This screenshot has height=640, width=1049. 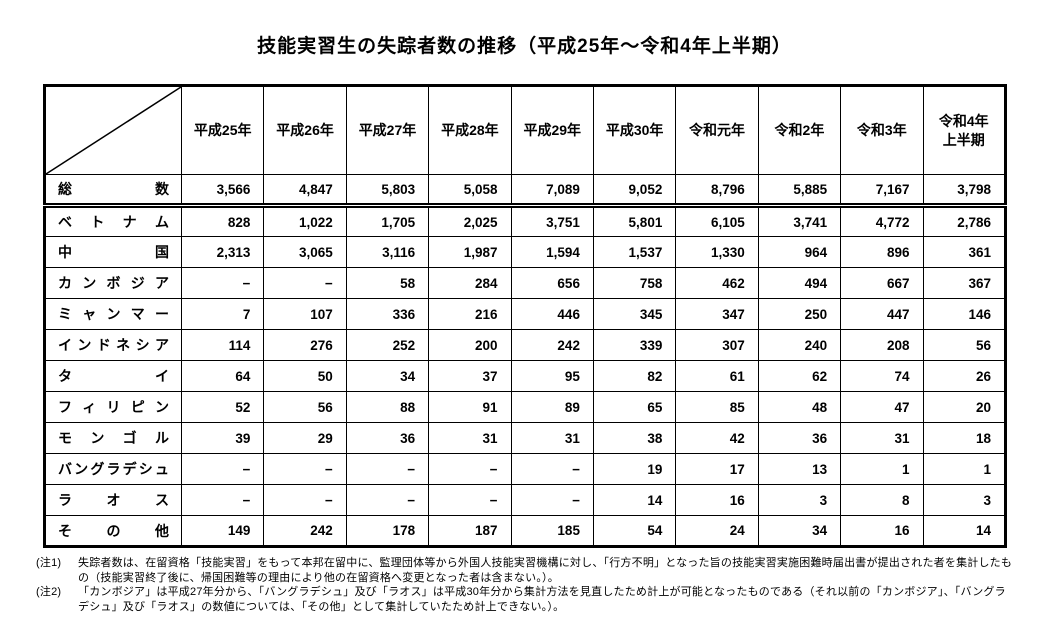 I want to click on value-cell: 3,116, so click(x=387, y=252).